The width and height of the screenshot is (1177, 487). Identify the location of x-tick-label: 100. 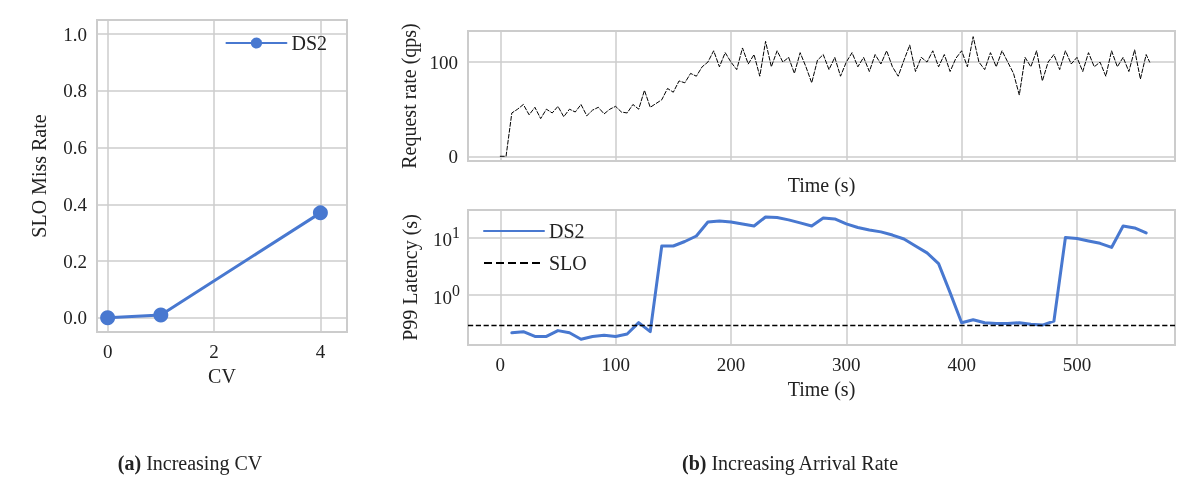
(615, 364).